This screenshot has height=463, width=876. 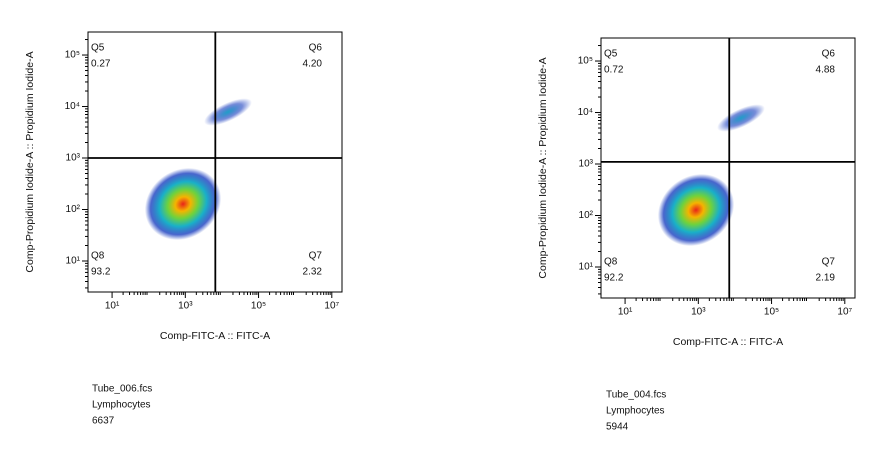 What do you see at coordinates (826, 70) in the screenshot?
I see `quadrant-percent: 4.88` at bounding box center [826, 70].